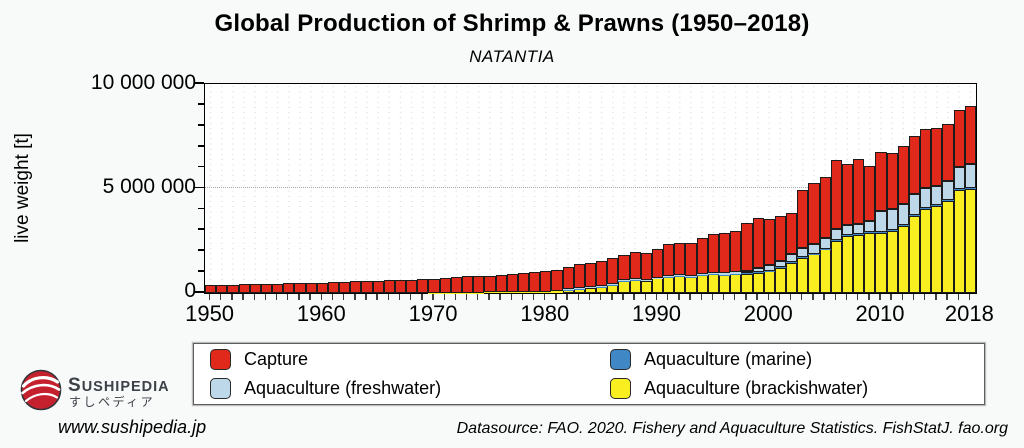 The image size is (1024, 448). I want to click on segment-capture-1964, so click(367, 287).